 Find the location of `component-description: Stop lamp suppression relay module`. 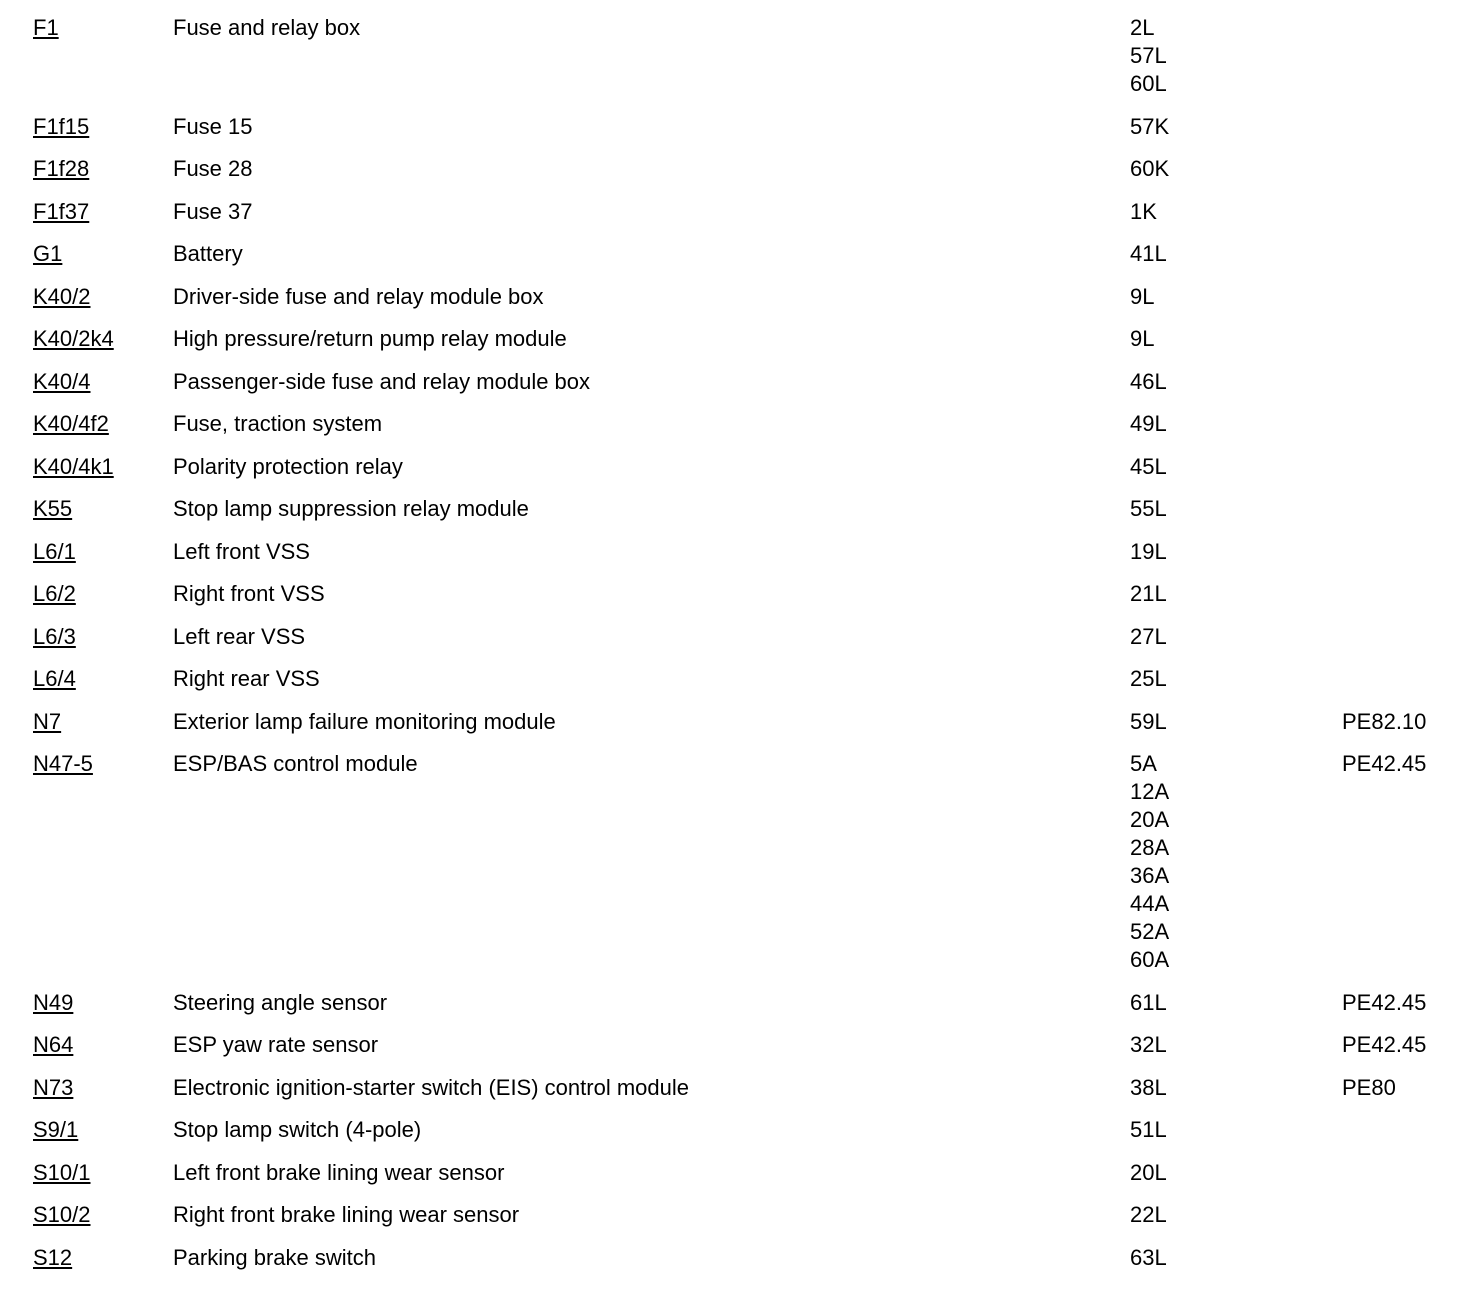

component-description: Stop lamp suppression relay module is located at coordinates (351, 508).